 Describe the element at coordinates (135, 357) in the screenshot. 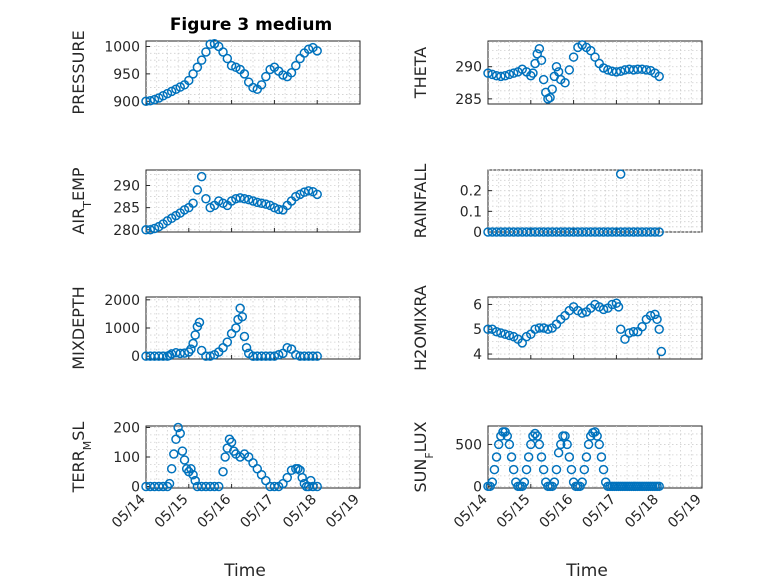

I see `y-tick-label: 0` at that location.